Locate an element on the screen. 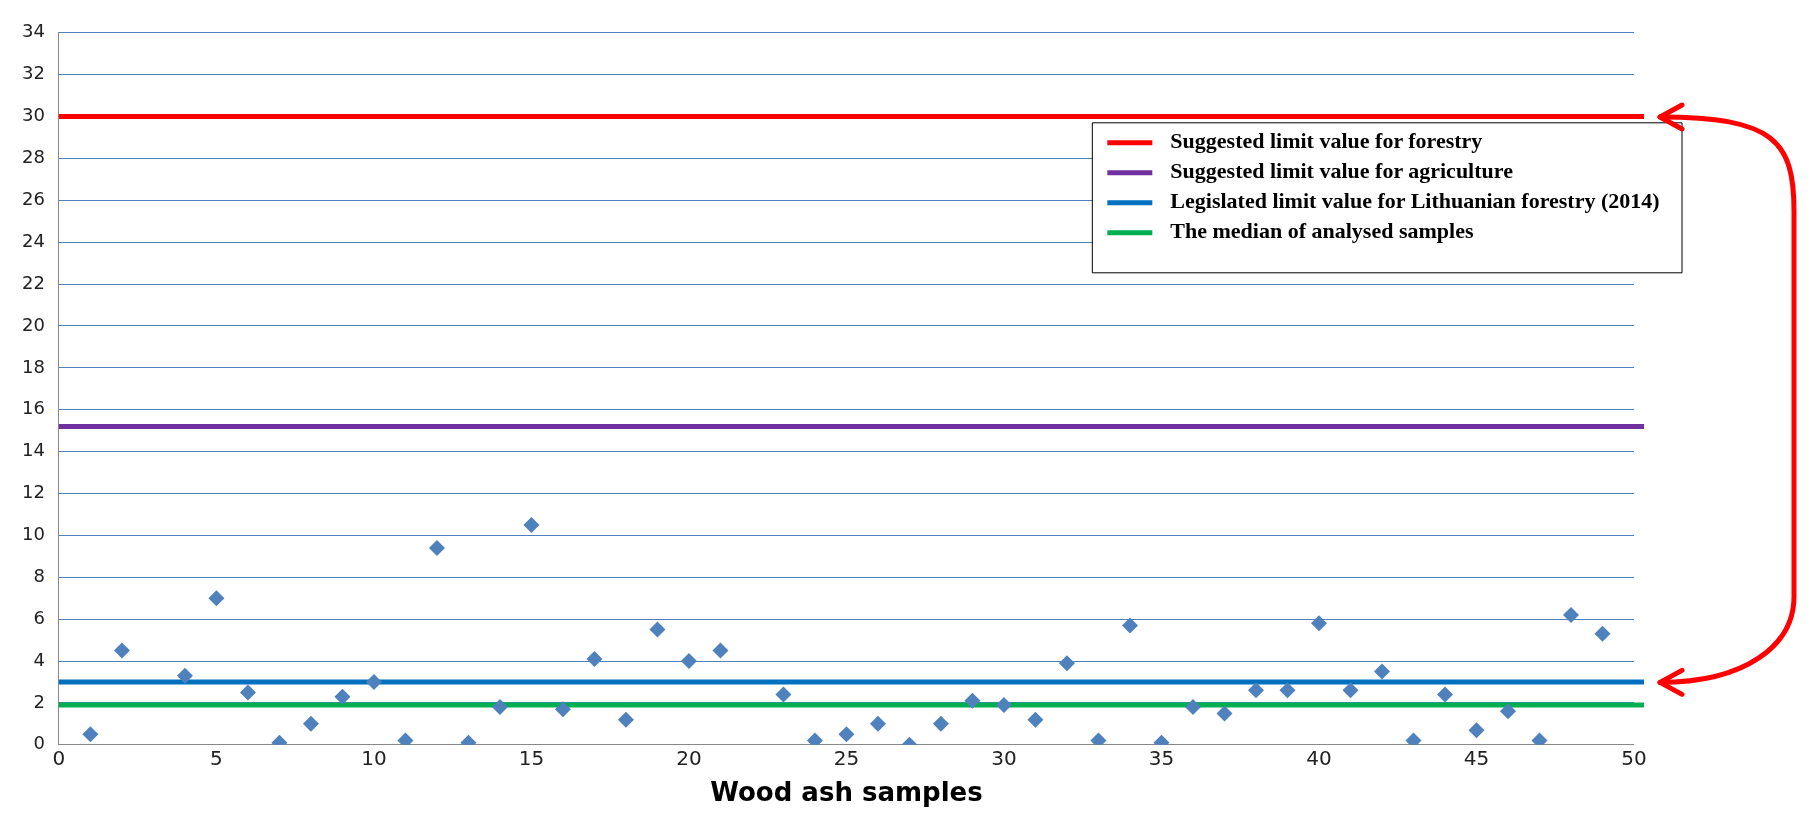  x-tick-label: 0 is located at coordinates (59, 758).